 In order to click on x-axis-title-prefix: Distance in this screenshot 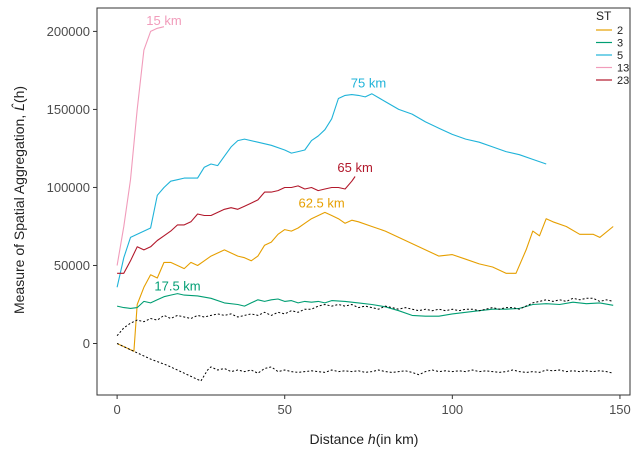, I will do `click(339, 439)`.